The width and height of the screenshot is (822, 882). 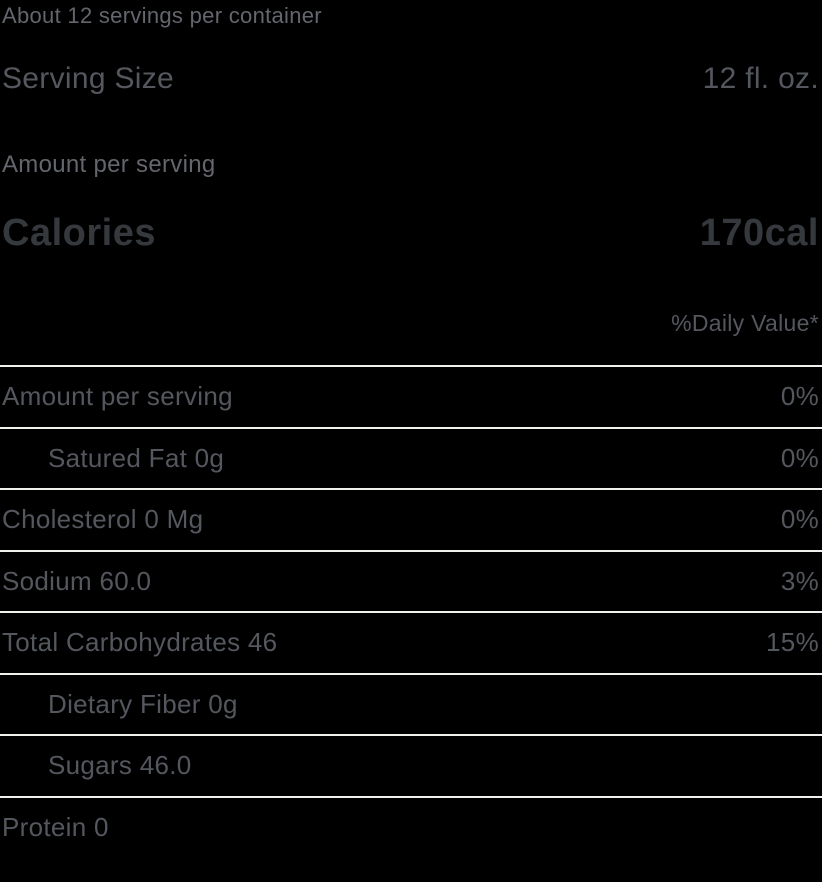 What do you see at coordinates (103, 519) in the screenshot?
I see `nutrient-name: Cholesterol 0 Mg` at bounding box center [103, 519].